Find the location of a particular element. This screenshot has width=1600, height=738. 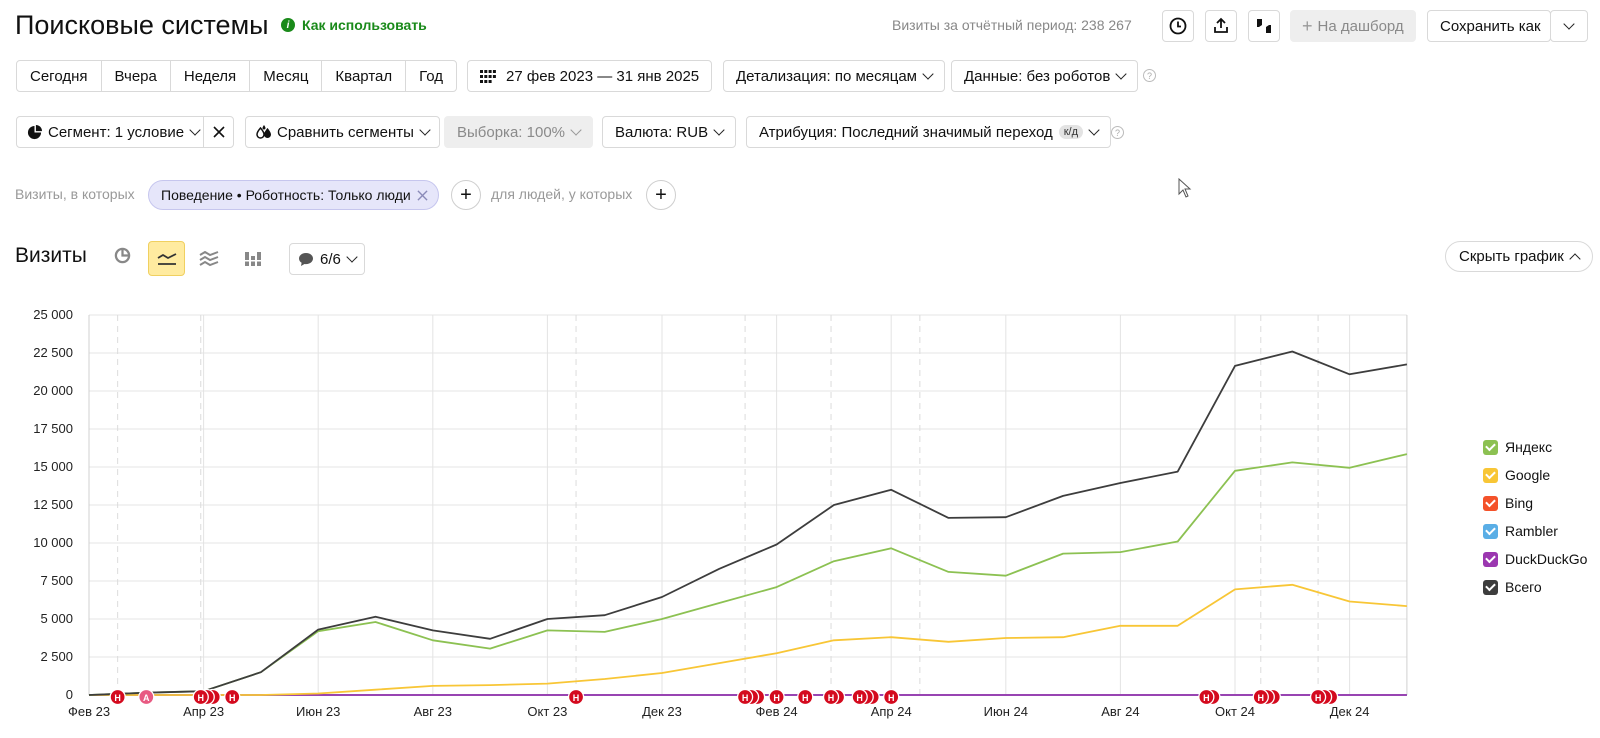

y-tick-label: 22 500 is located at coordinates (53, 352).